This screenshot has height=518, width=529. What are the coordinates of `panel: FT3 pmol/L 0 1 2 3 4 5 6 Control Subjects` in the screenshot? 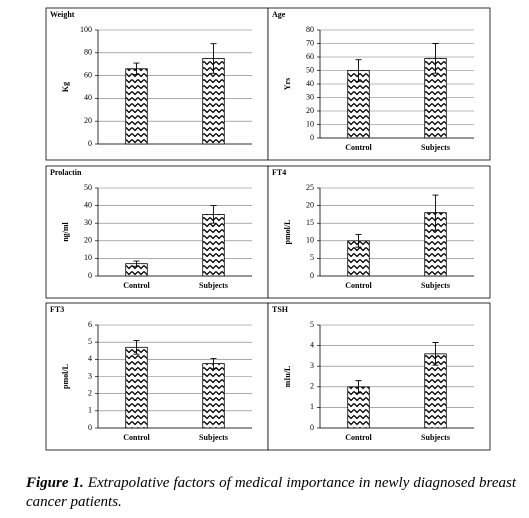 It's located at (157, 376).